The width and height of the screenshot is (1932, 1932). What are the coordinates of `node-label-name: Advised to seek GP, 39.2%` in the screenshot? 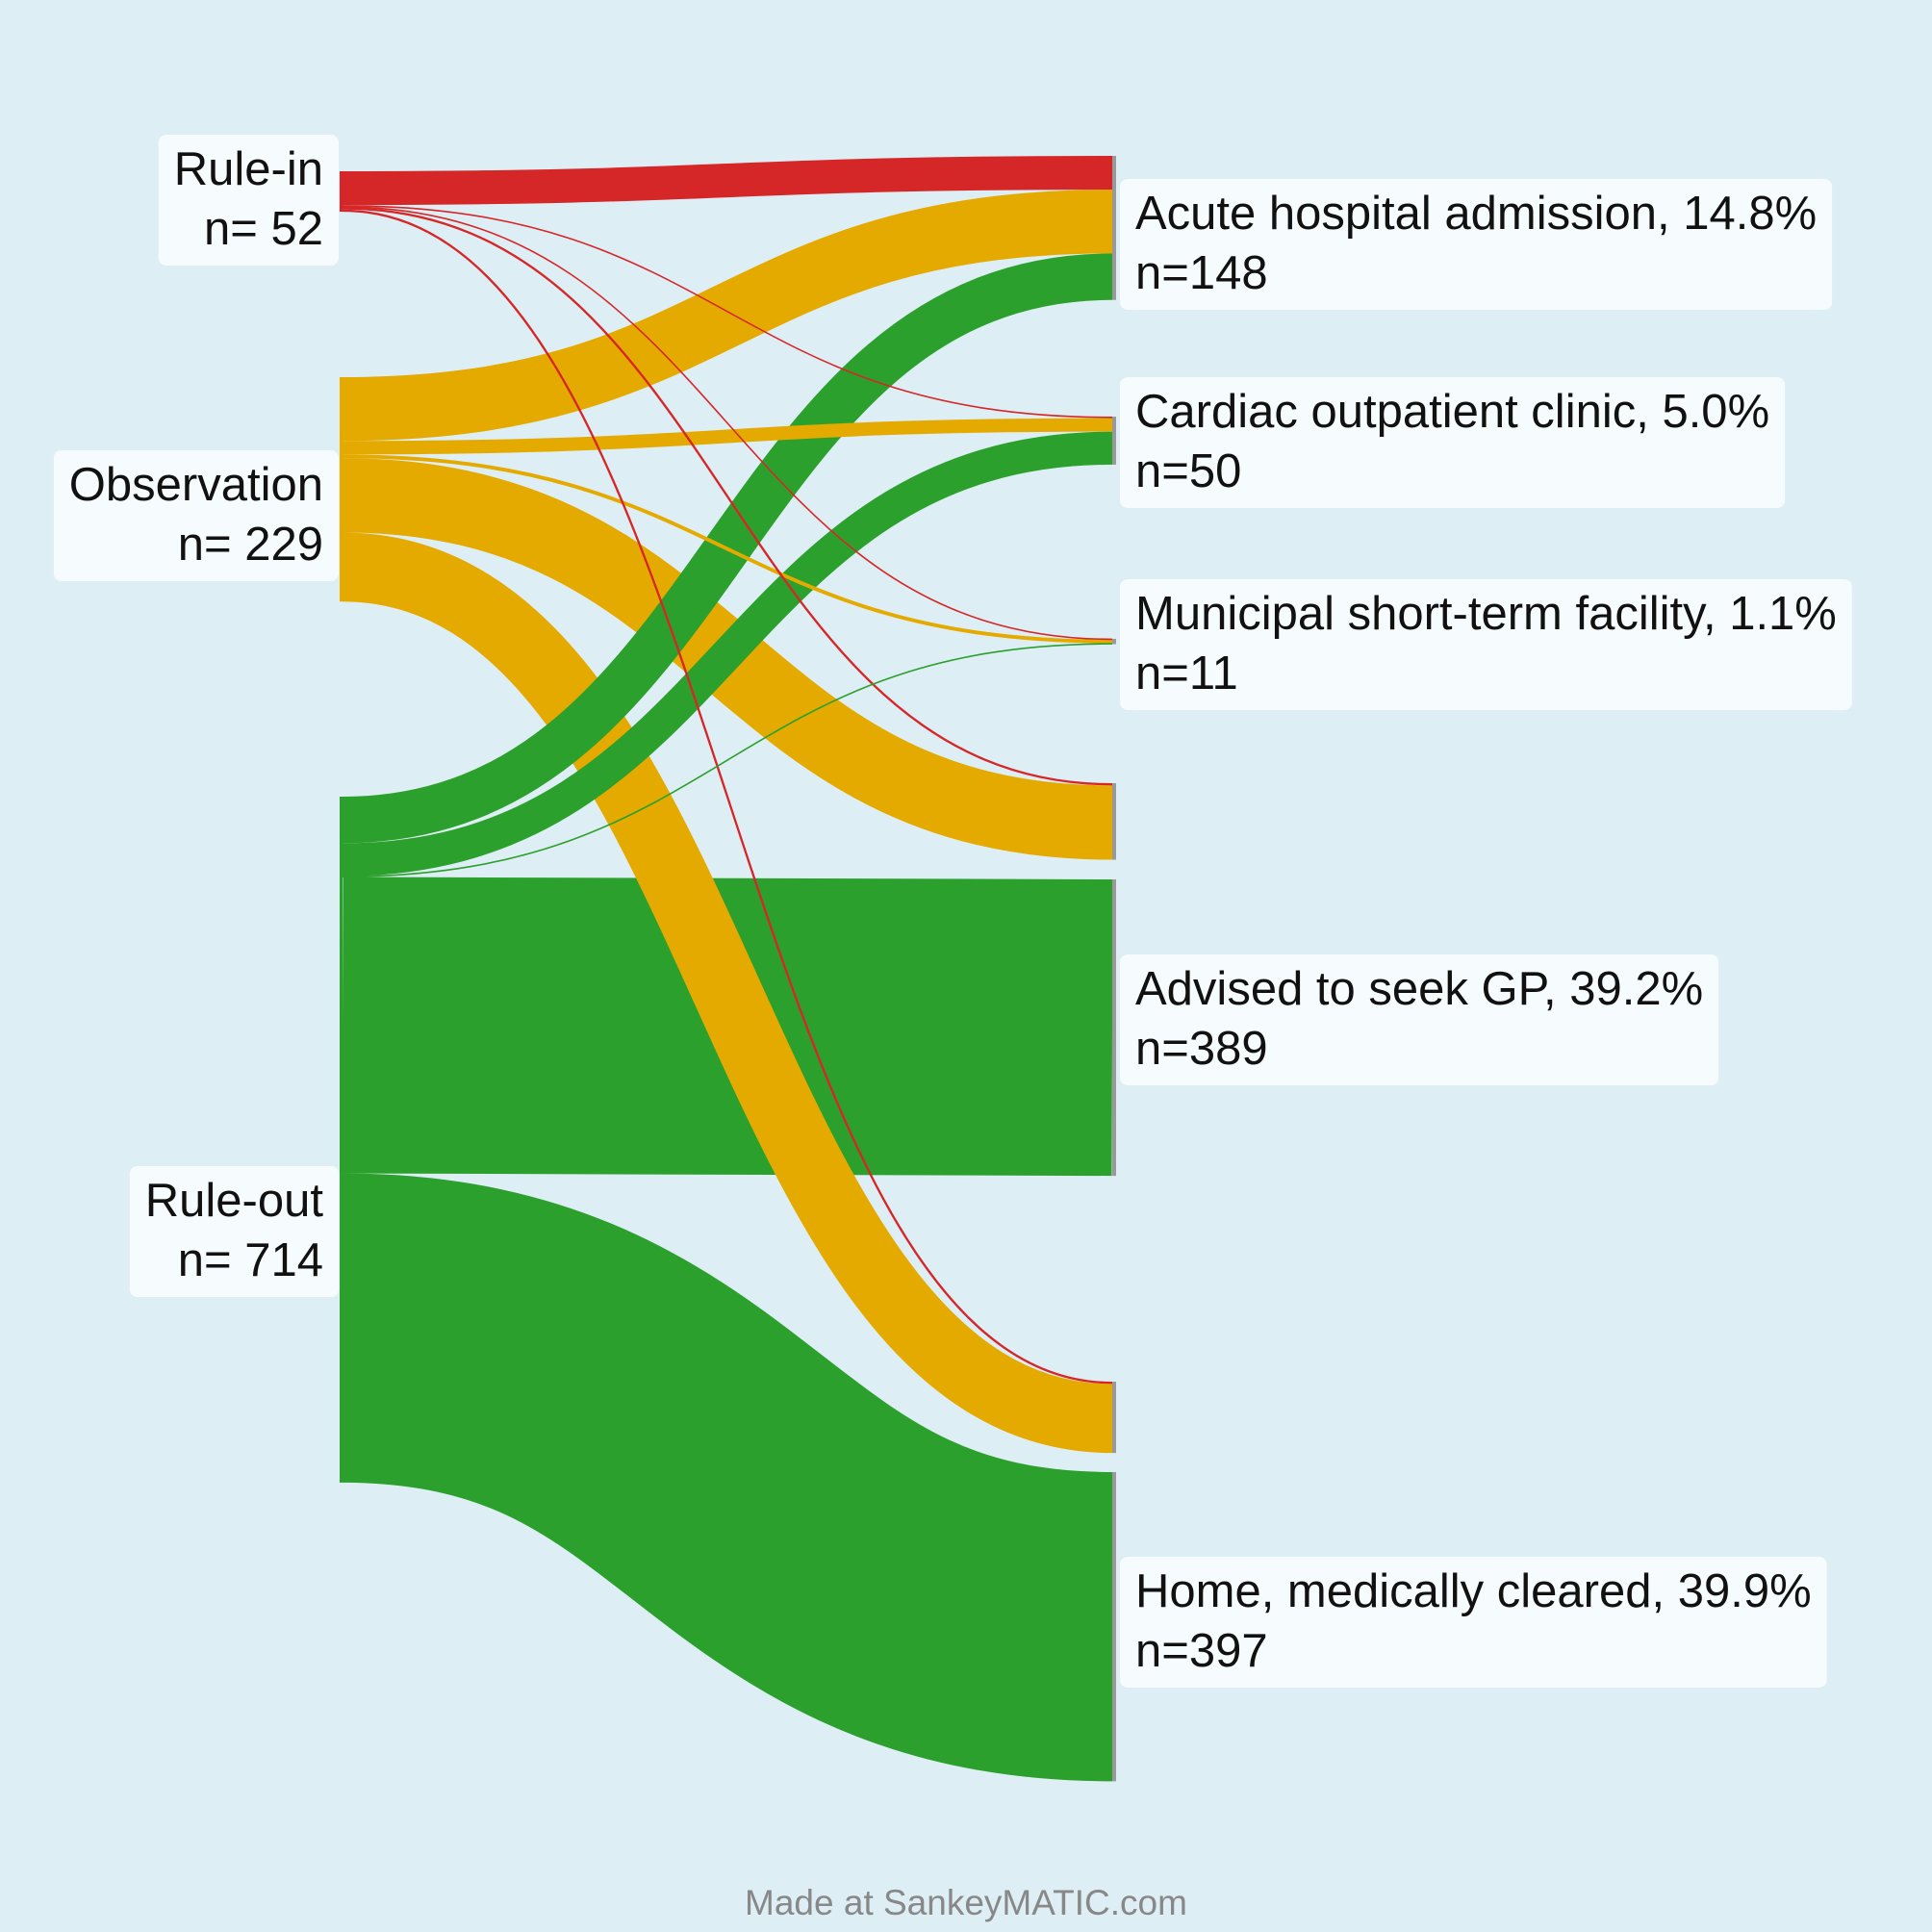 It's located at (1419, 989).